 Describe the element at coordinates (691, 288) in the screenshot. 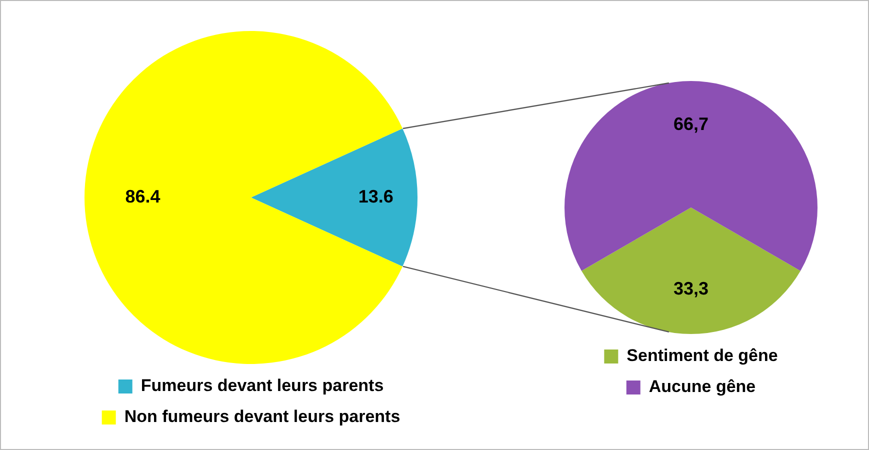

I see `data-label: 33,3` at that location.